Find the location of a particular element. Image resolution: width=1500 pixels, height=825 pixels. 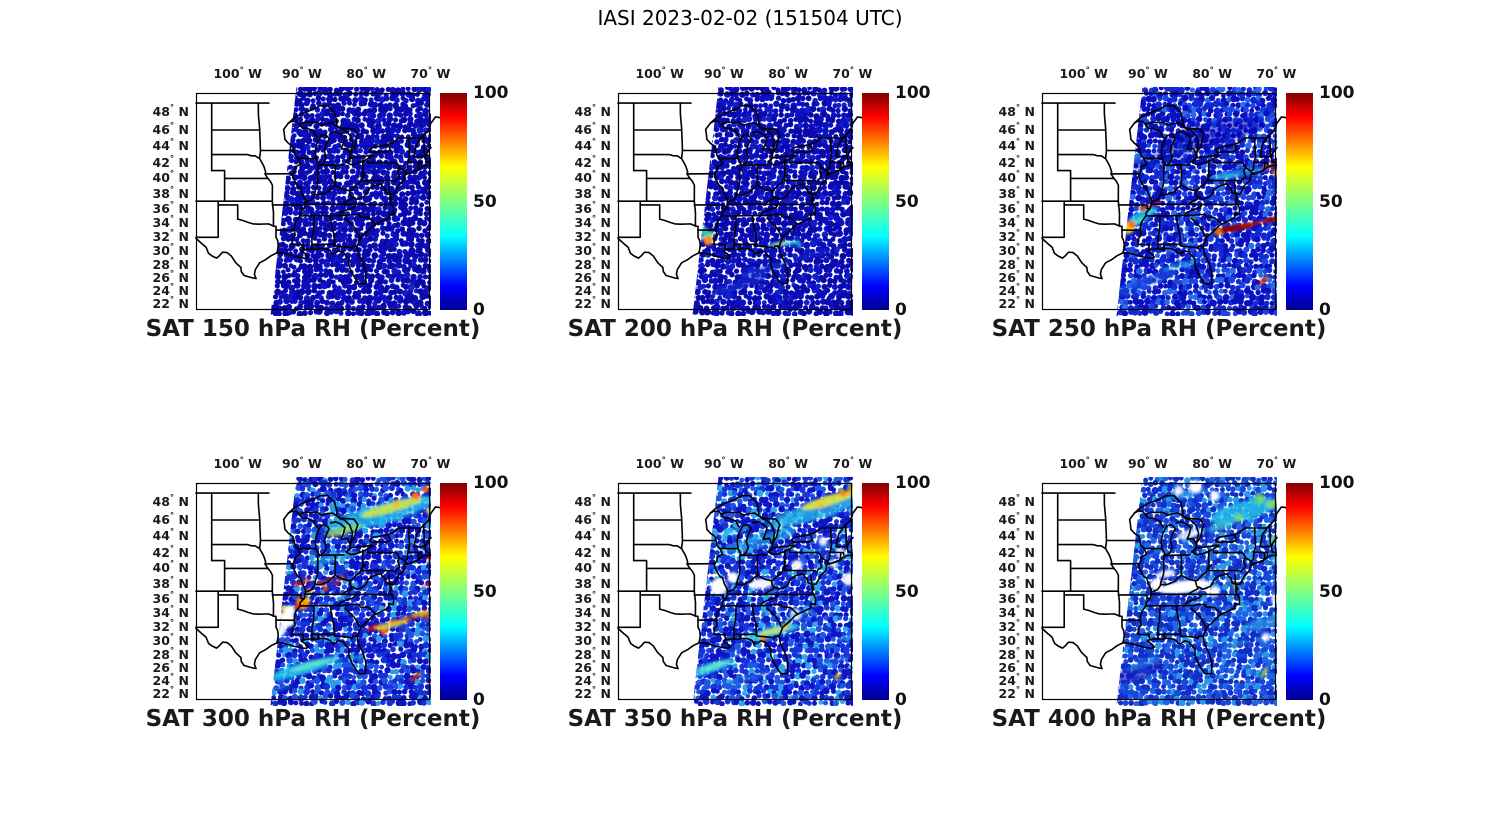

panel-title: SAT 150 hPa RH (Percent) is located at coordinates (313, 329).